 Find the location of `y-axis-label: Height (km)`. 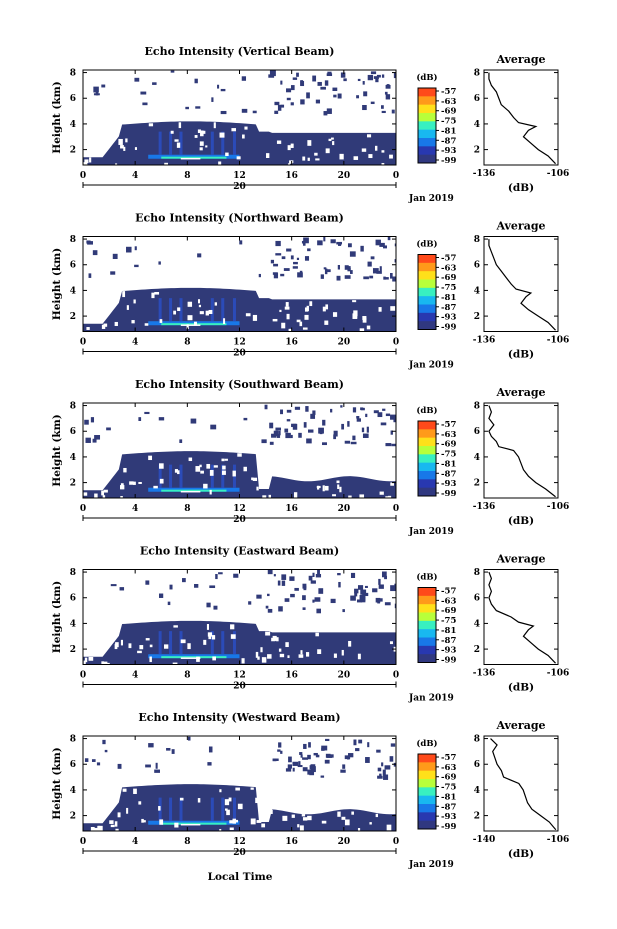

y-axis-label: Height (km) is located at coordinates (57, 284).